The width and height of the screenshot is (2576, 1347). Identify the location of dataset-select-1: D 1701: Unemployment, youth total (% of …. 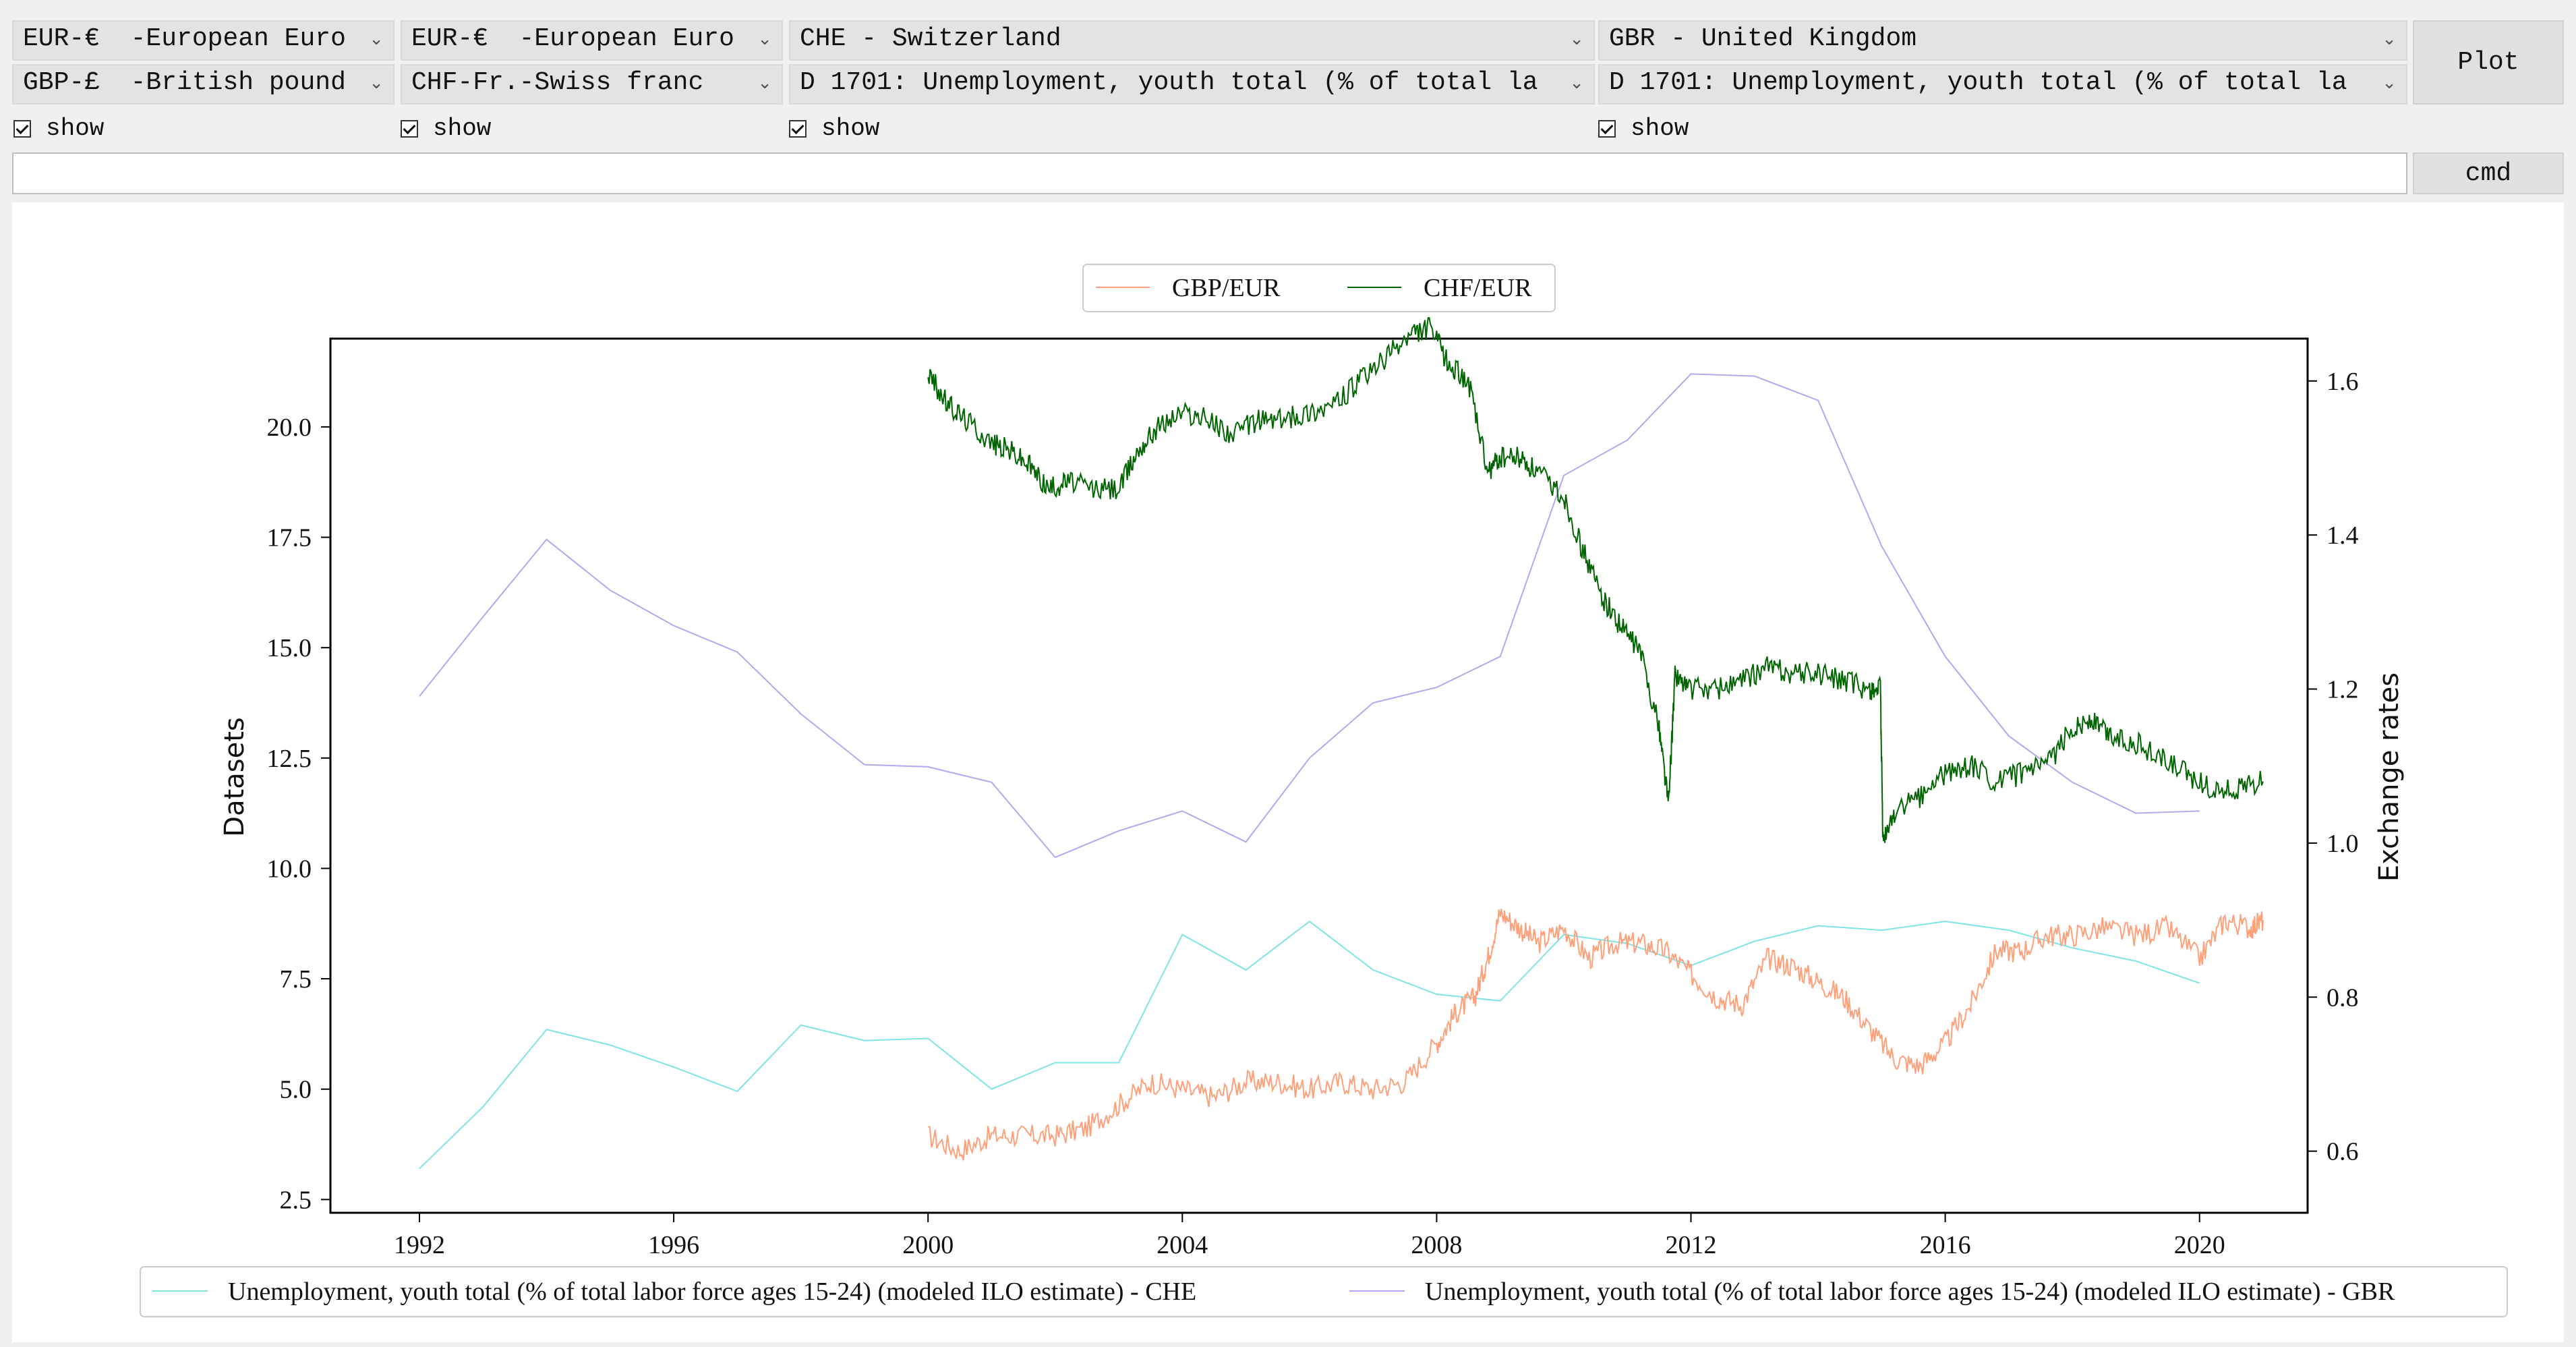
(1192, 84).